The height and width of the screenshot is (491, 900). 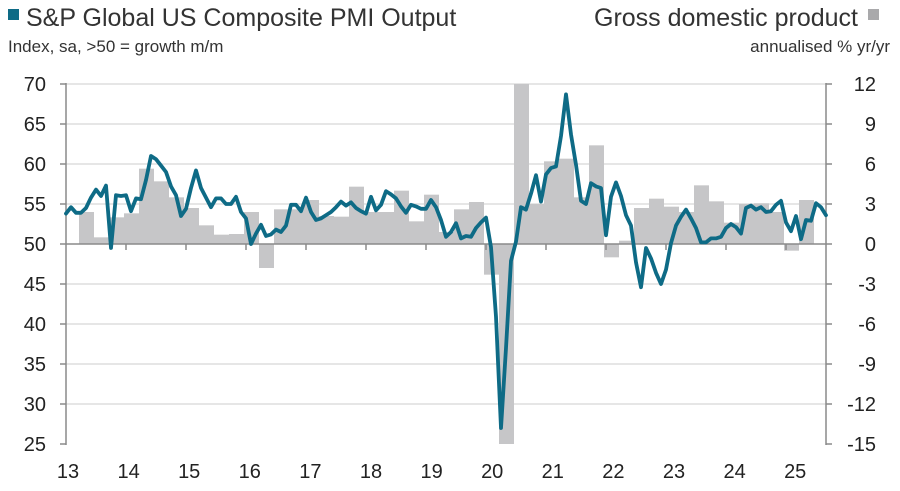 I want to click on left-y-tick-label: 60, so click(x=35, y=165).